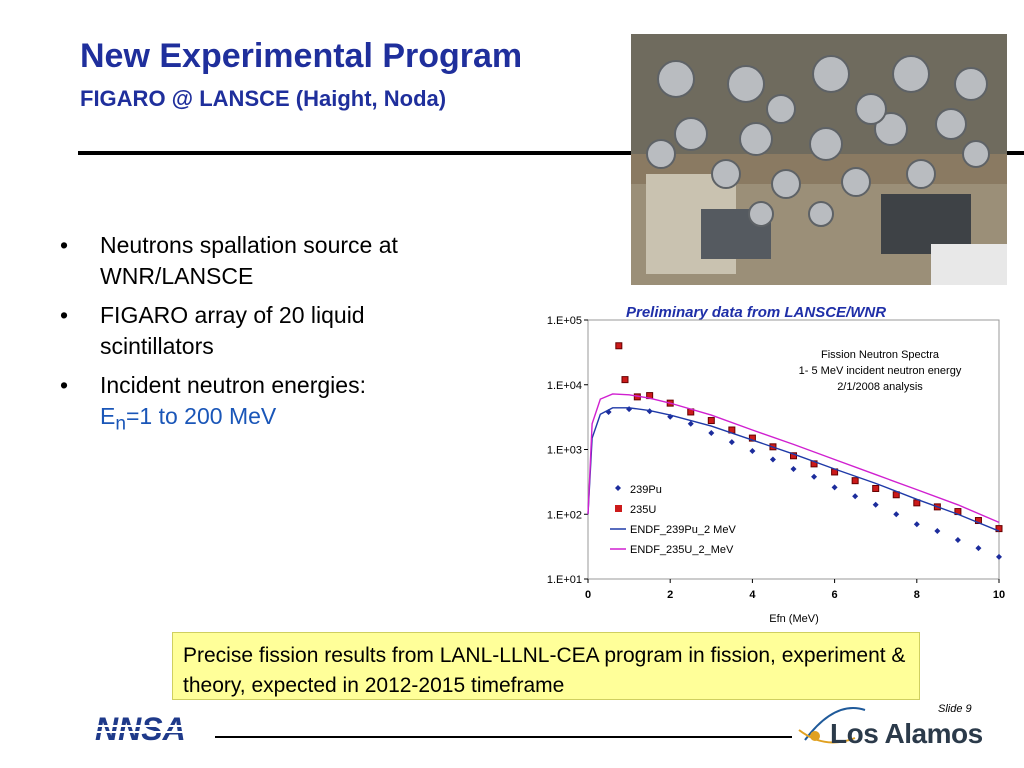  I want to click on chart-title: Fission Neutron Spectra, so click(880, 355).